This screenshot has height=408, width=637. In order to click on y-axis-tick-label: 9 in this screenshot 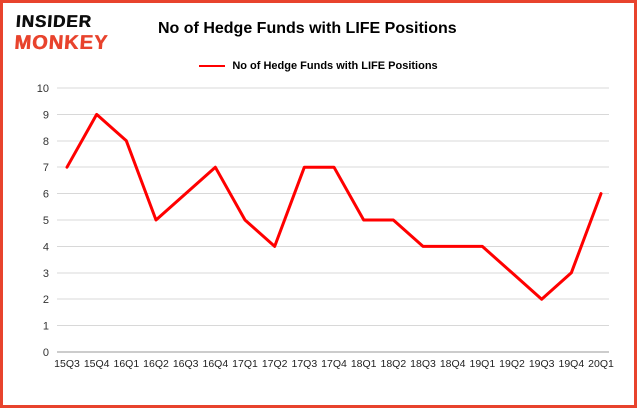, I will do `click(46, 115)`.